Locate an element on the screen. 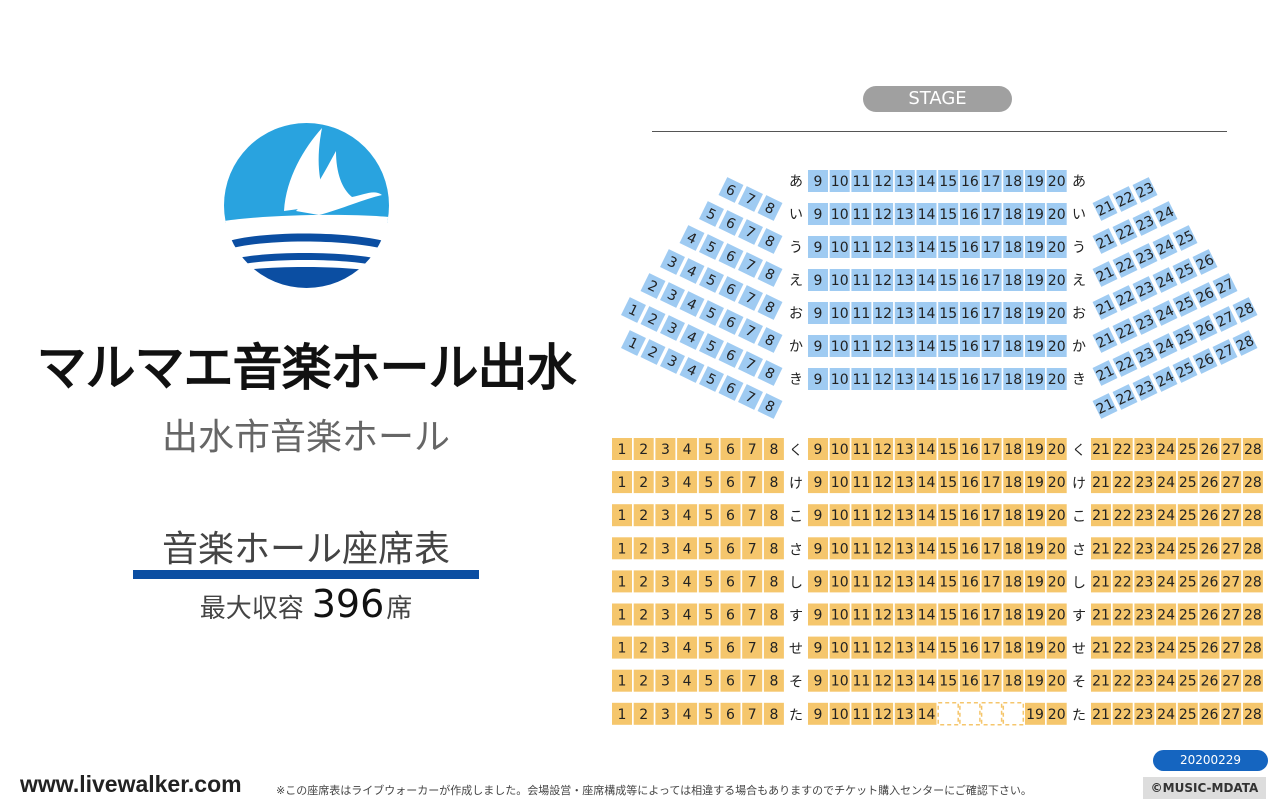 This screenshot has width=1280, height=812. seat-え-20: 20 is located at coordinates (1056, 280).